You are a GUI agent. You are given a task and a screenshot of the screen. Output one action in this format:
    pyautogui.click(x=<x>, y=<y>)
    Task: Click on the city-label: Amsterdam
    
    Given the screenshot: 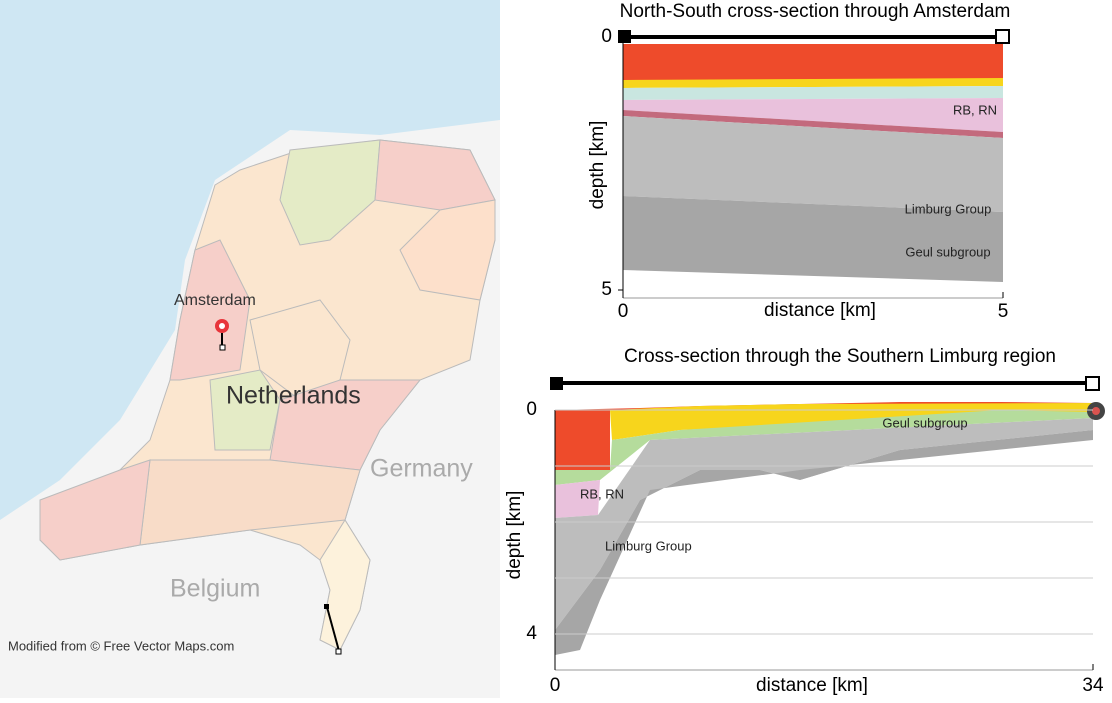 What is the action you would take?
    pyautogui.click(x=215, y=300)
    